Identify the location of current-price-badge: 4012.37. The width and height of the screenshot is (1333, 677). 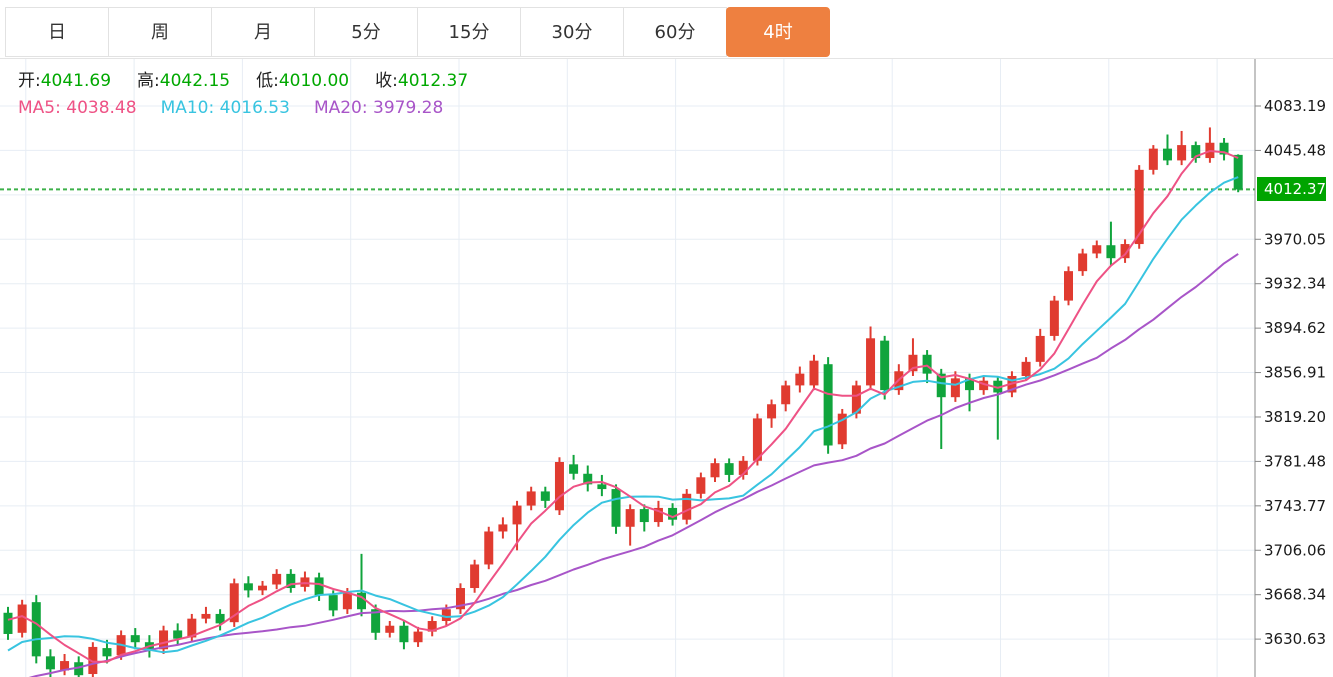
(1291, 189).